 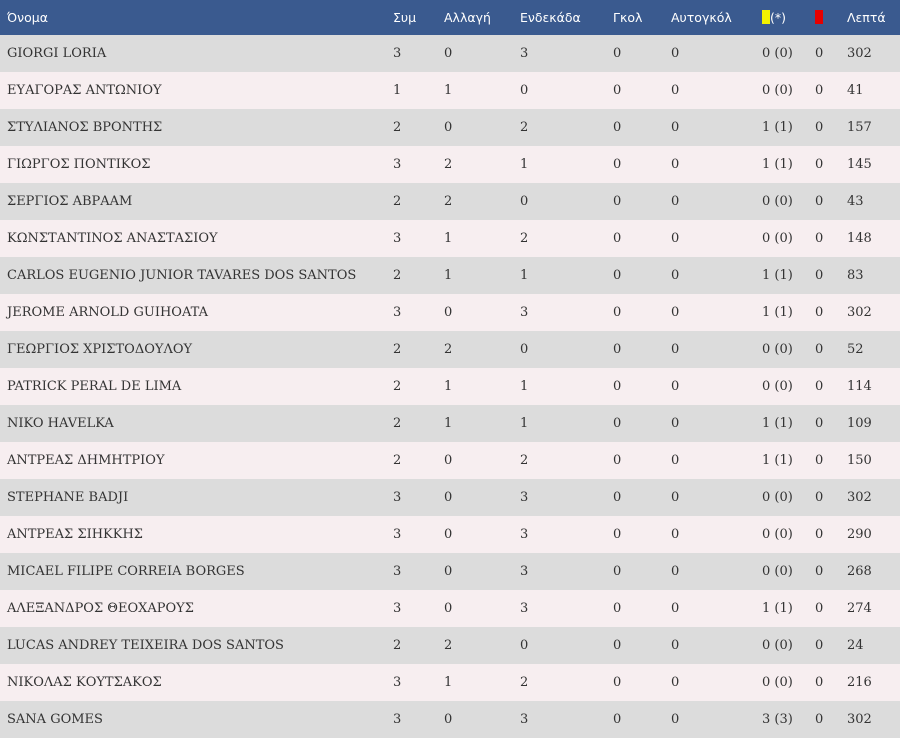 What do you see at coordinates (126, 571) in the screenshot?
I see `player-name-cell: MICAEL FILIPE CORREIA BORGES` at bounding box center [126, 571].